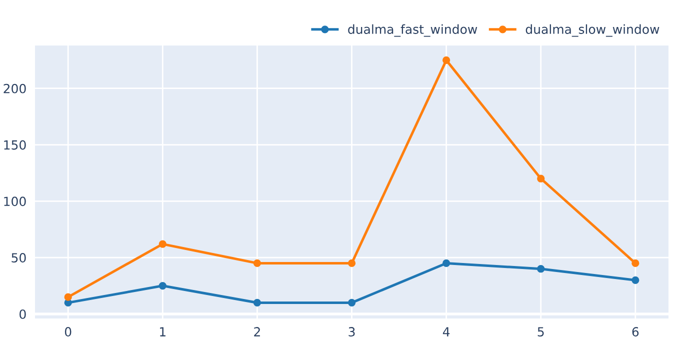 This screenshot has height=350, width=700. Describe the element at coordinates (635, 332) in the screenshot. I see `x-tick-label: 6` at that location.